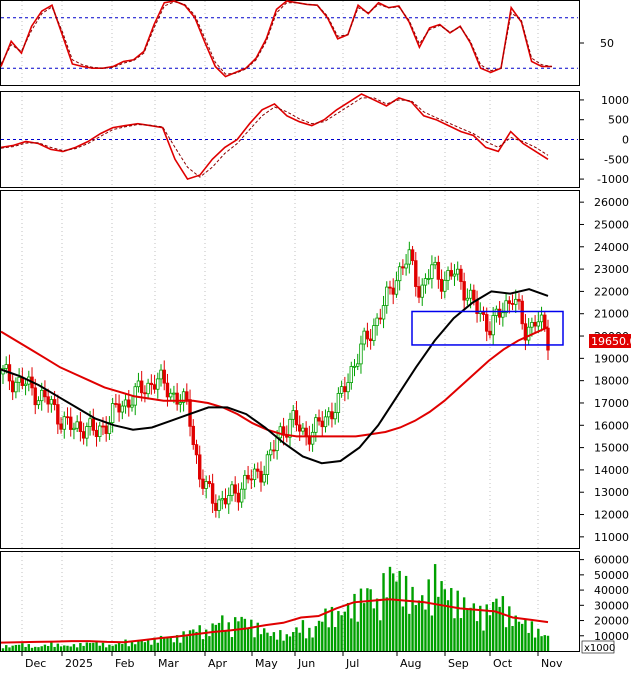  Describe the element at coordinates (611, 575) in the screenshot. I see `volume-tick-label: 50000` at that location.